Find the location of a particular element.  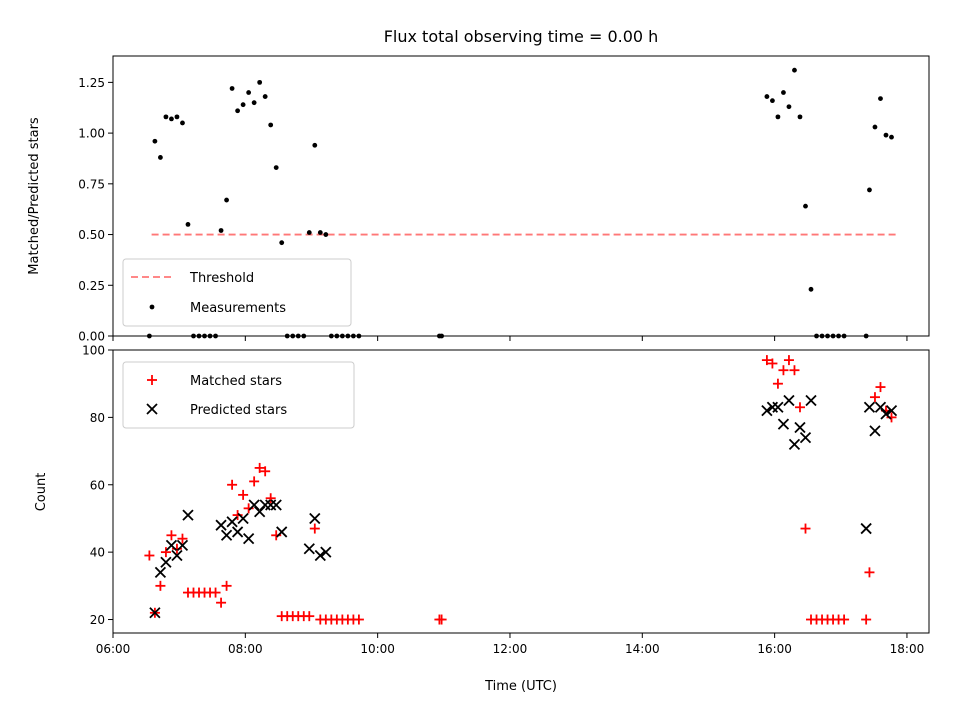

ratio-y-axis-label: Matched/Predicted stars is located at coordinates (34, 196).